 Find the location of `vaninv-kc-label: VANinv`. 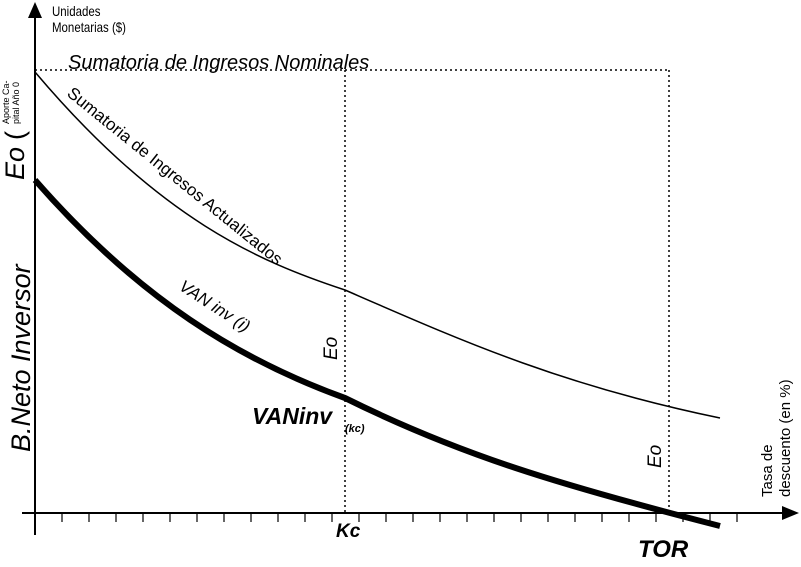

vaninv-kc-label: VANinv is located at coordinates (292, 416).